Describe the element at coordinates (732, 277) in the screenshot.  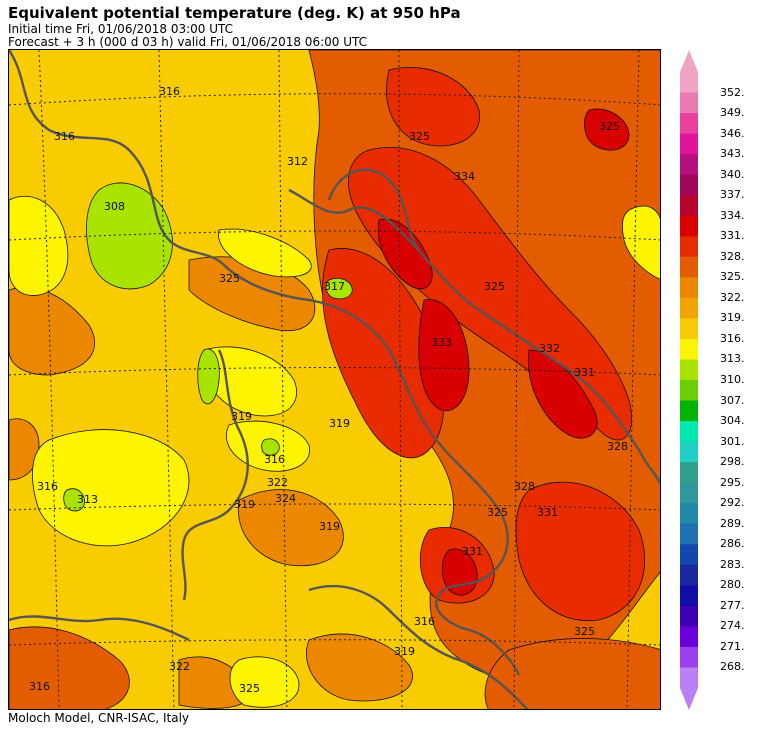
I see `colorbar-tick-label: 325.` at that location.